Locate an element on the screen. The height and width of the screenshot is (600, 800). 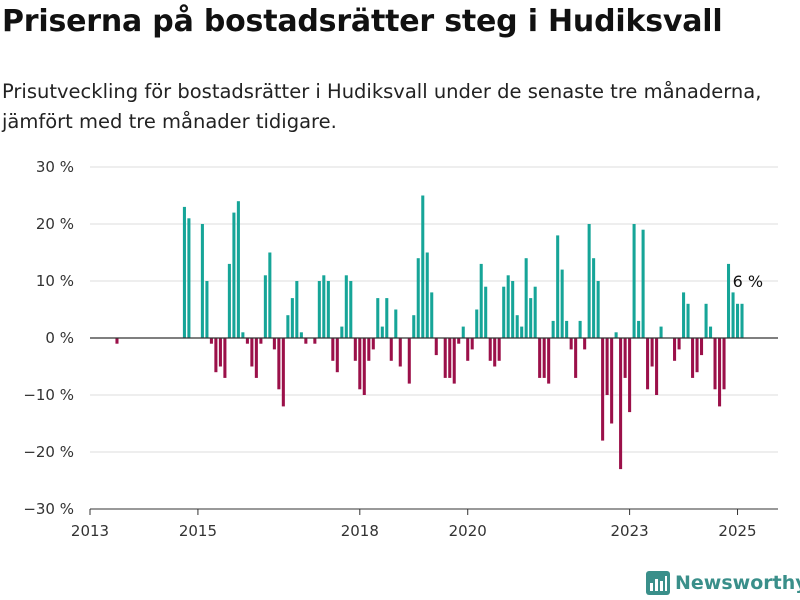
brand-name: Newsworthy is located at coordinates (737, 583).